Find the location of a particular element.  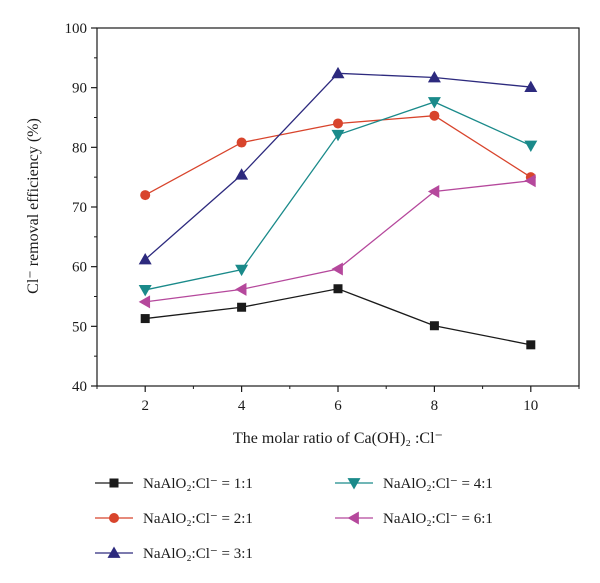

x-tick-label: 10 is located at coordinates (530, 406).